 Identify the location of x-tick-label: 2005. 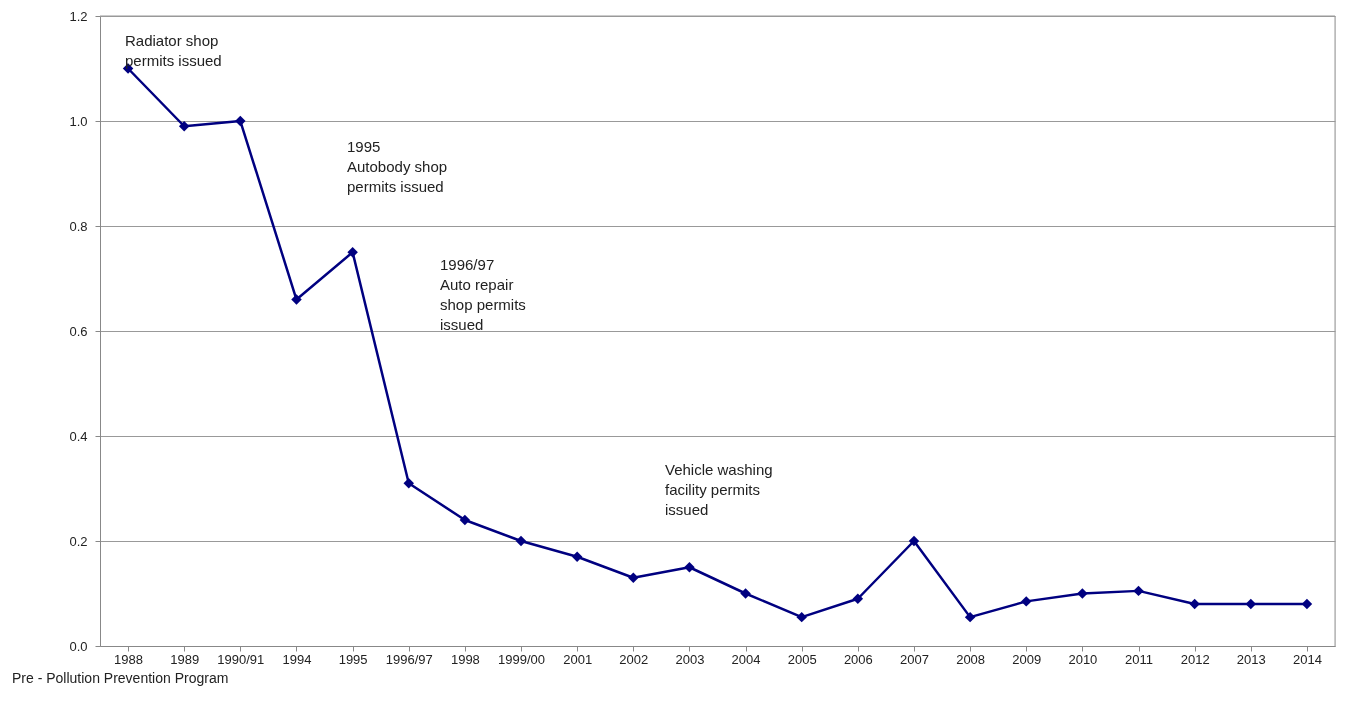
(802, 659).